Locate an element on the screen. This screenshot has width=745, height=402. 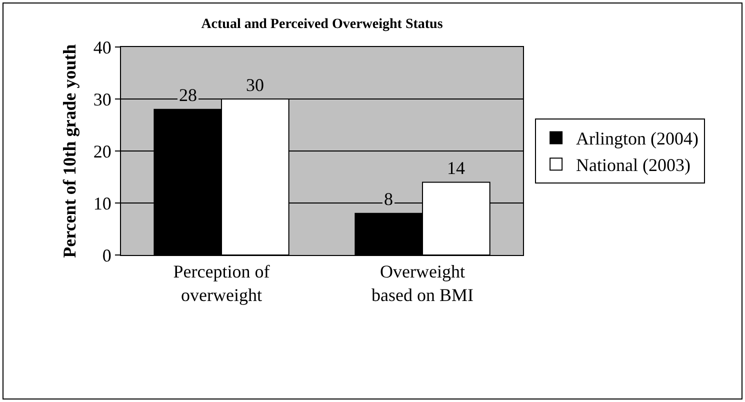
data-label: 30 is located at coordinates (255, 85).